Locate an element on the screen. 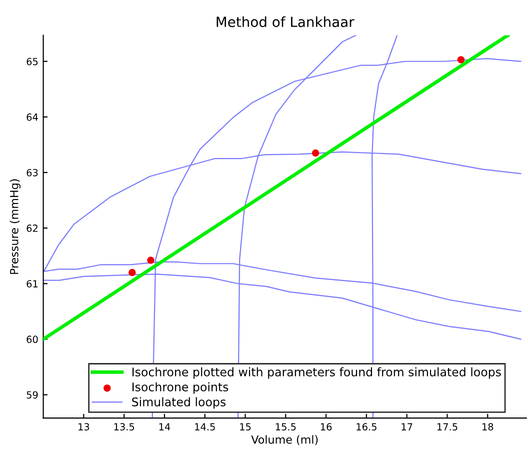  x-tick-label: 14 is located at coordinates (164, 426).